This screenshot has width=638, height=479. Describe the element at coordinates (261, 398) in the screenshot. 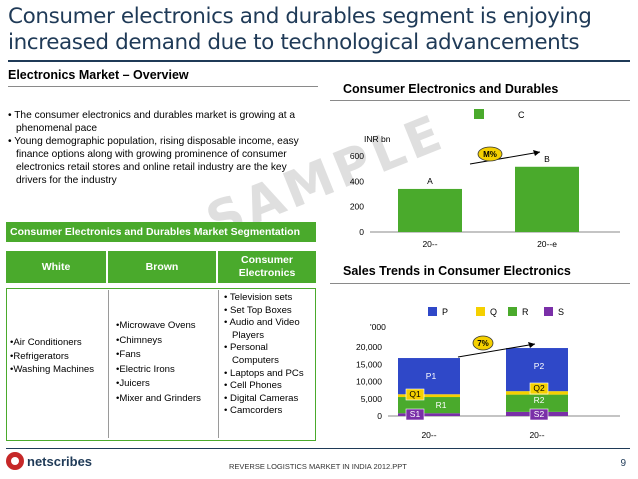

I see `segment-item: • Digital Cameras` at that location.